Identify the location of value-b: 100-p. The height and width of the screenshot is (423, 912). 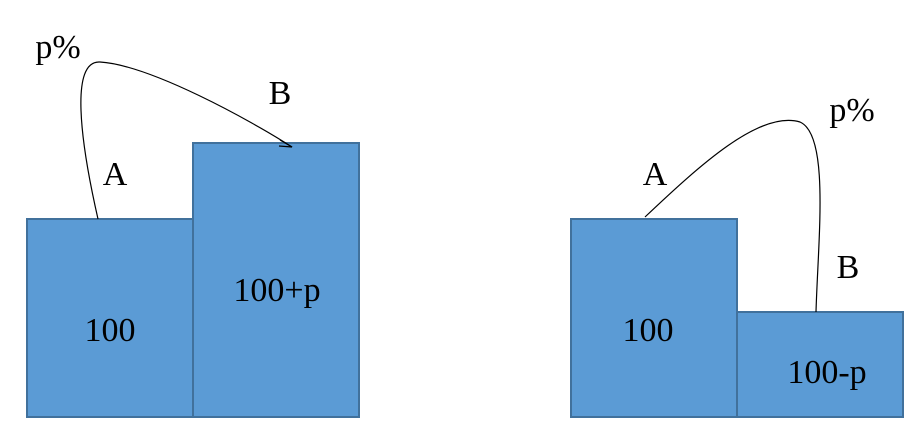
(826, 372).